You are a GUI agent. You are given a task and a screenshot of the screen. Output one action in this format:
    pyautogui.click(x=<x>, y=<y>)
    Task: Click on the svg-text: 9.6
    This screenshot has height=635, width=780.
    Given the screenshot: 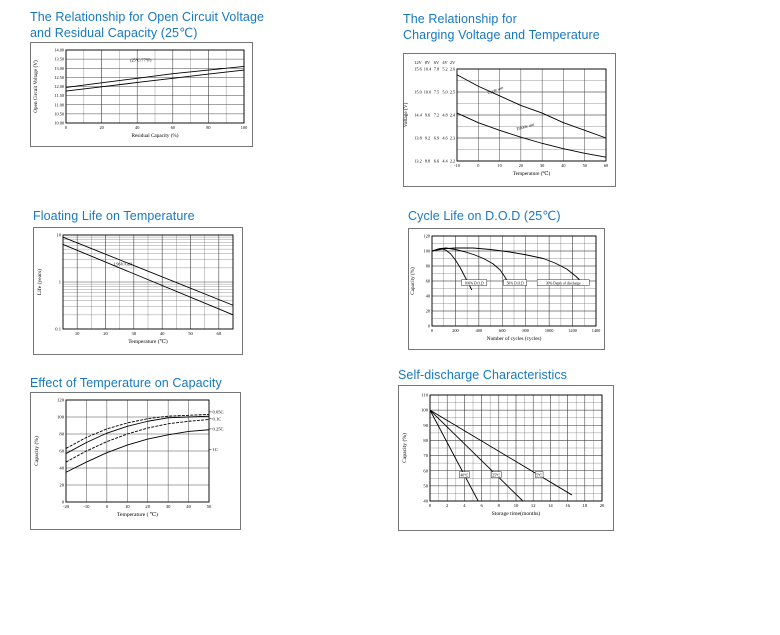 What is the action you would take?
    pyautogui.click(x=428, y=115)
    